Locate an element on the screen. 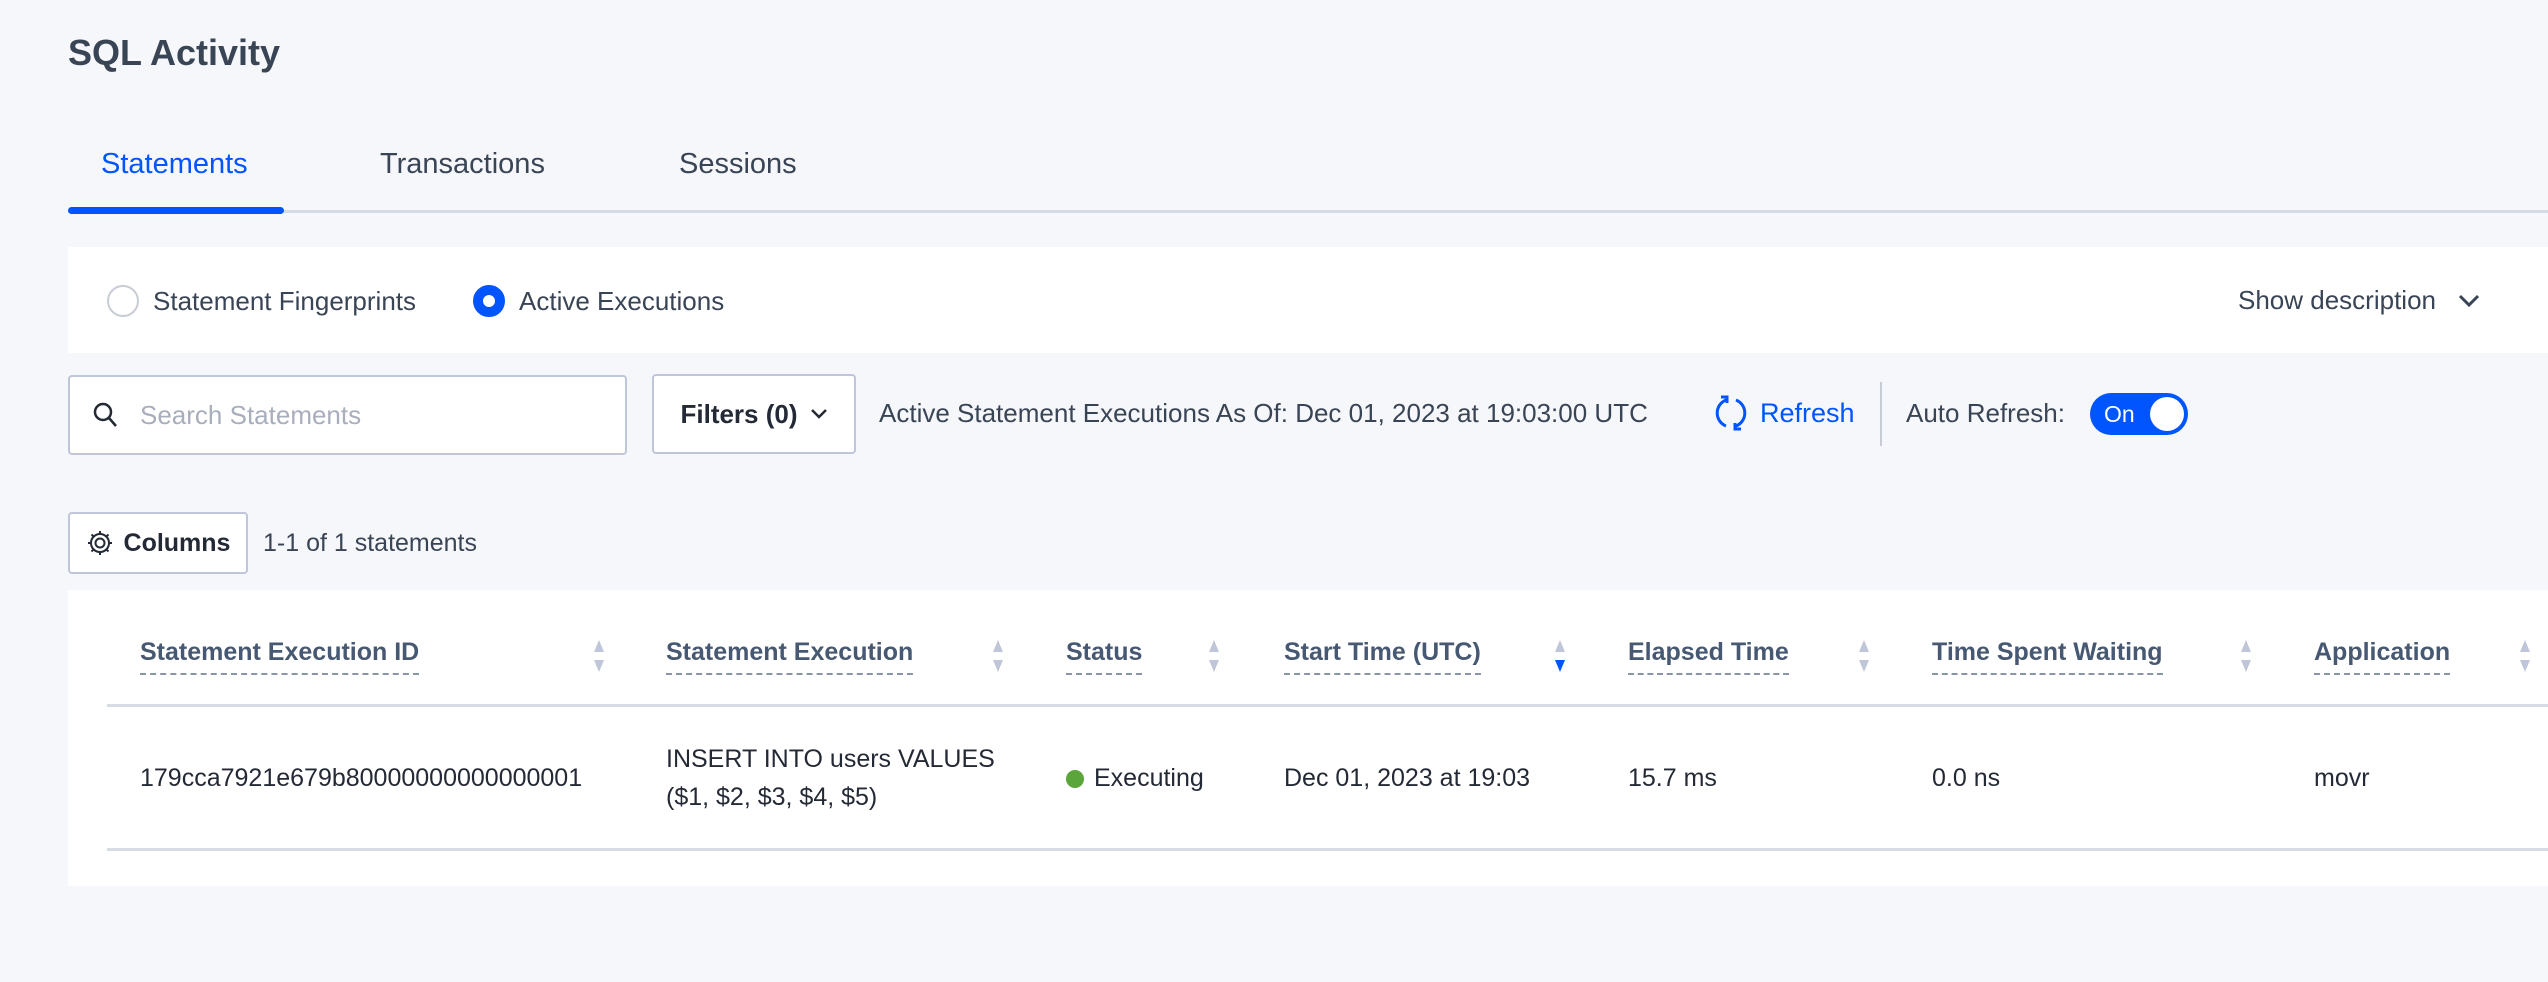 The width and height of the screenshot is (2548, 982). row-divider is located at coordinates (1327, 849).